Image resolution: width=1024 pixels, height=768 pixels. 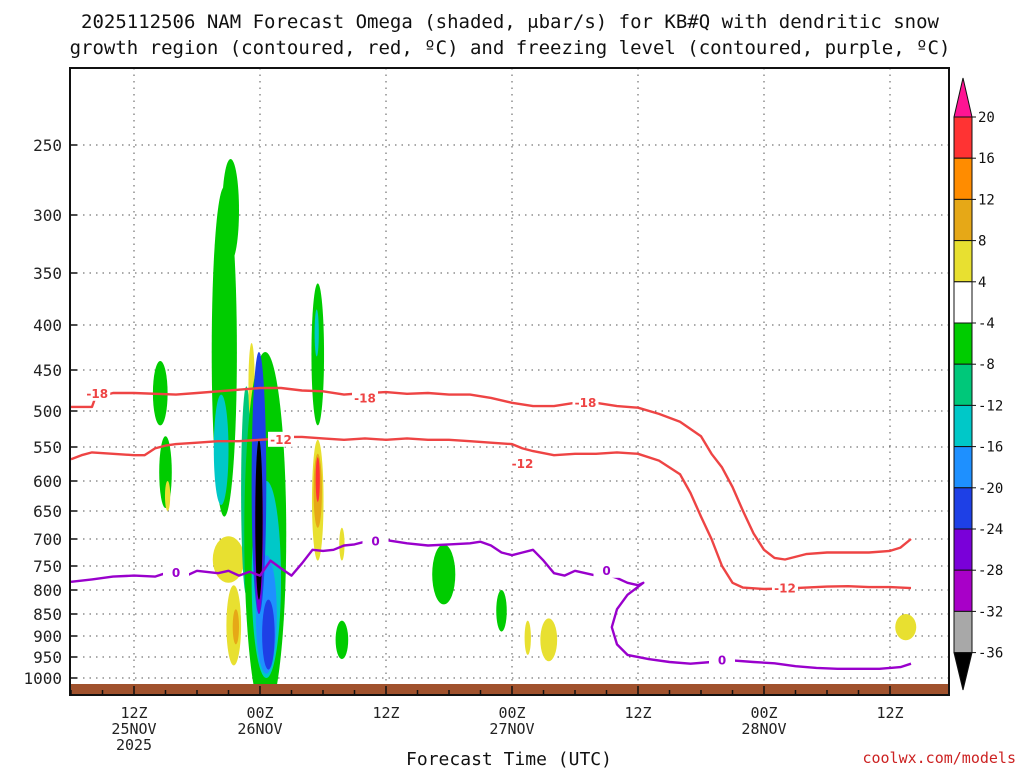 What do you see at coordinates (47, 215) in the screenshot?
I see `y-tick-label-300: 300` at bounding box center [47, 215].